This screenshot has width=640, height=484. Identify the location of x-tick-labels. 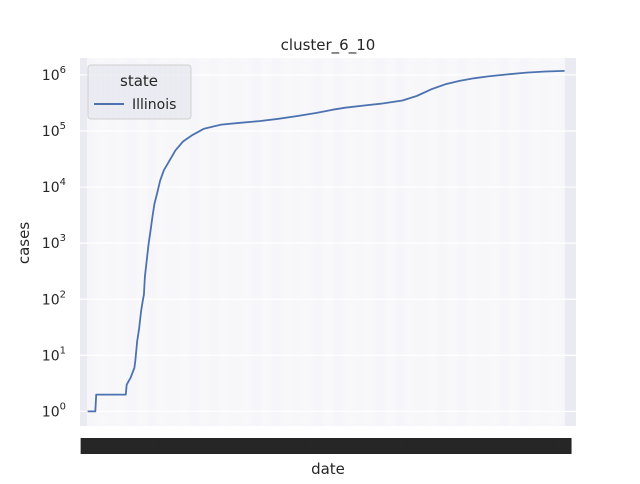
(326, 446).